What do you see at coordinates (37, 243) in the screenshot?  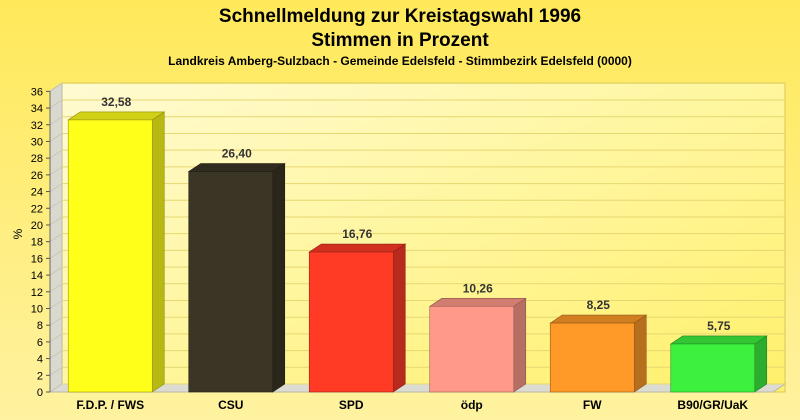 I see `y-tick-label: 18` at bounding box center [37, 243].